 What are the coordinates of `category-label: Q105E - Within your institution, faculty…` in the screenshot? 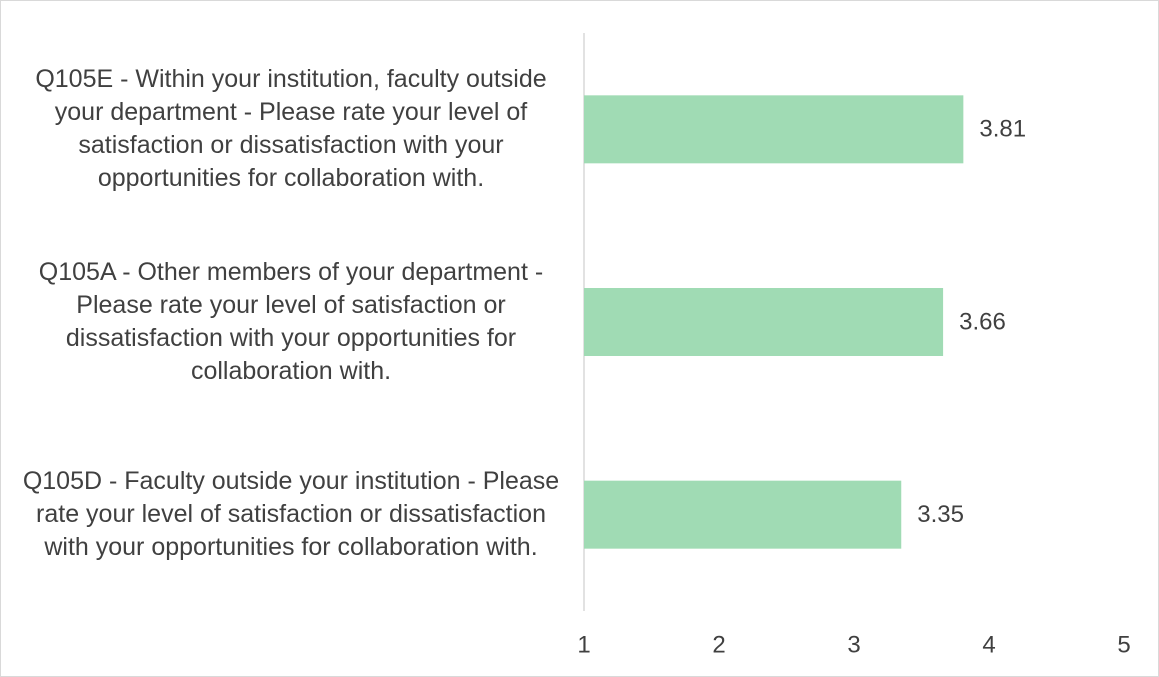 It's located at (291, 129).